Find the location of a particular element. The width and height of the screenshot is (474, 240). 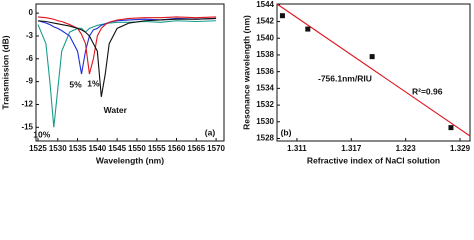

y-tick-label: 1528 is located at coordinates (265, 138).